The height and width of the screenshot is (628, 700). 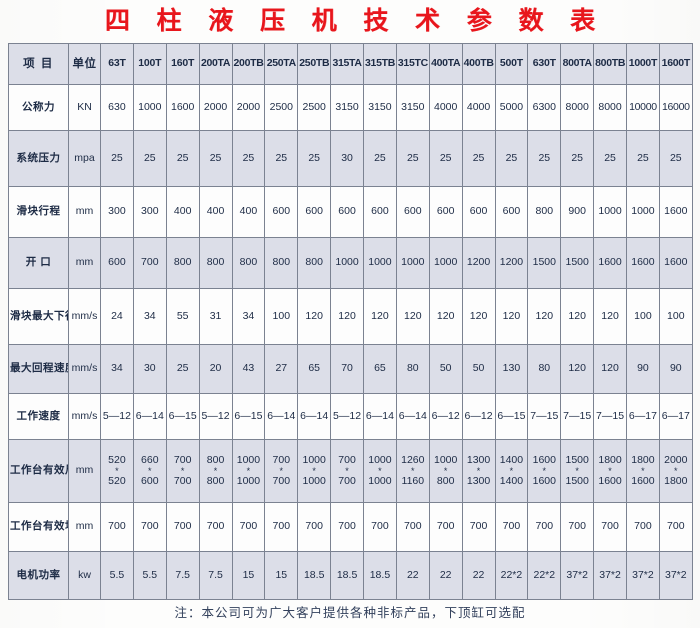 I want to click on cell-worktable-size: 1000 * 800, so click(x=445, y=471).